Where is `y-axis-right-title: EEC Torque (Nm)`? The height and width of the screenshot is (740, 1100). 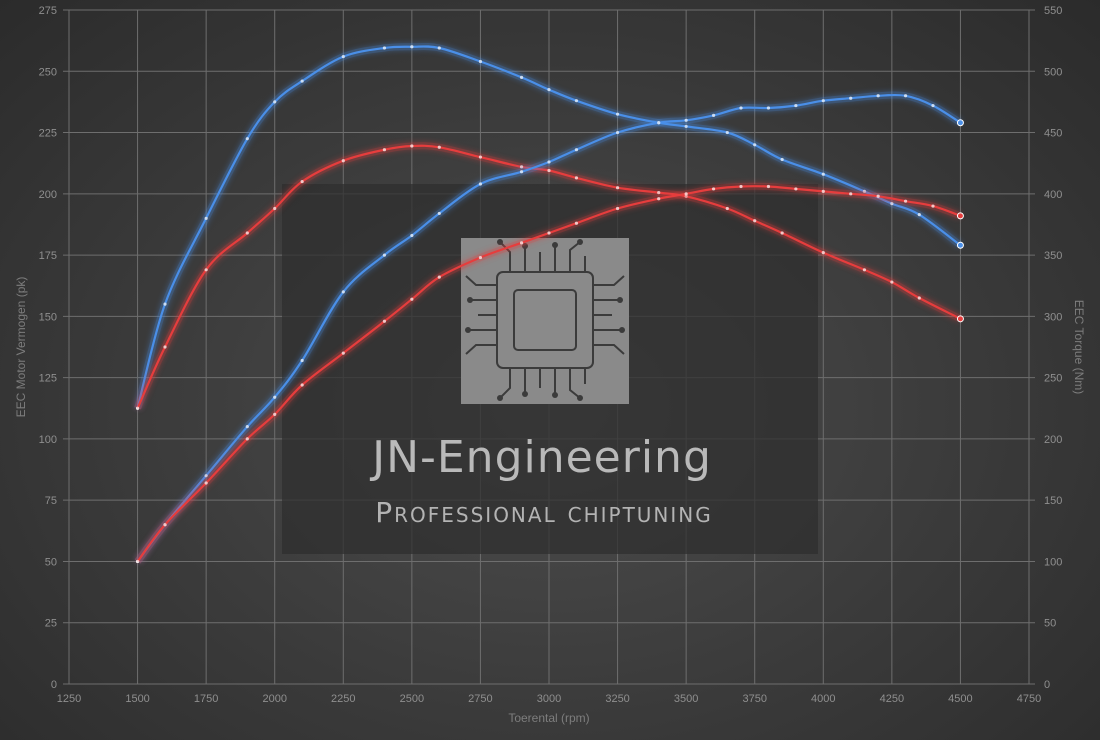
y-axis-right-title: EEC Torque (Nm) is located at coordinates (1079, 347).